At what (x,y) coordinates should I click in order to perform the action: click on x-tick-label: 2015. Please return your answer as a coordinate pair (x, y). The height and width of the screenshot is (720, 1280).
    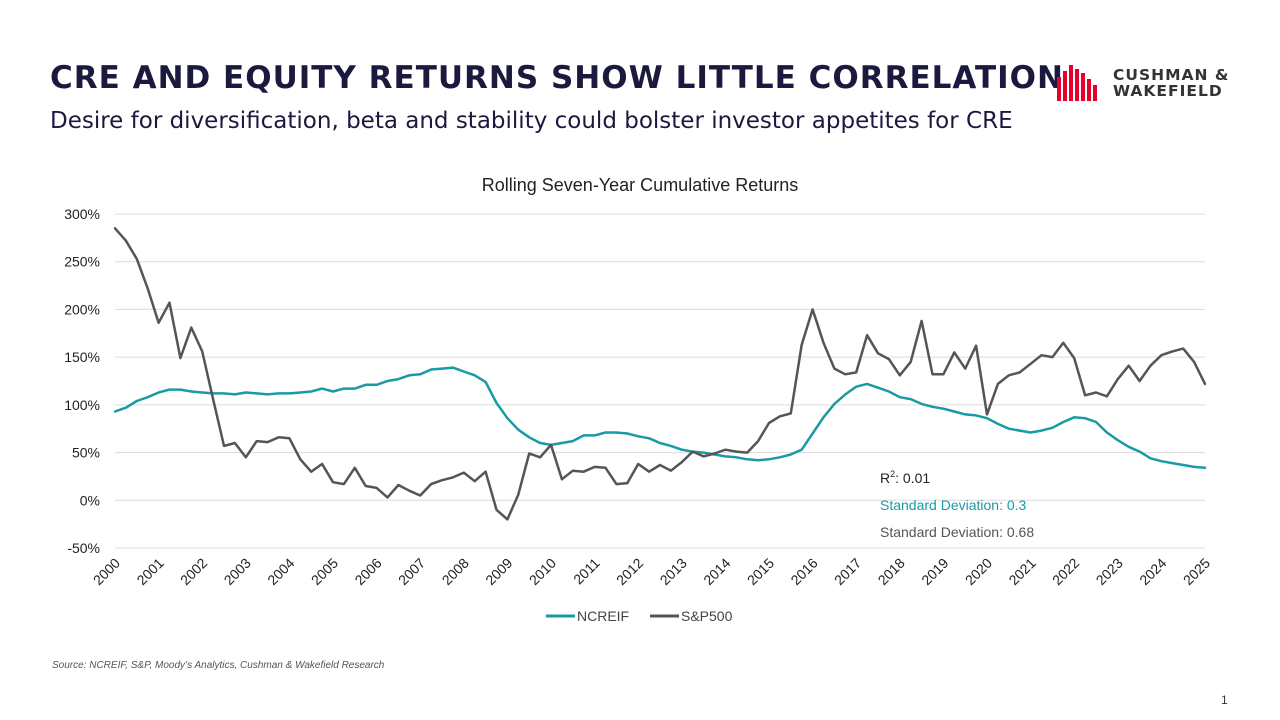
    Looking at the image, I should click on (760, 571).